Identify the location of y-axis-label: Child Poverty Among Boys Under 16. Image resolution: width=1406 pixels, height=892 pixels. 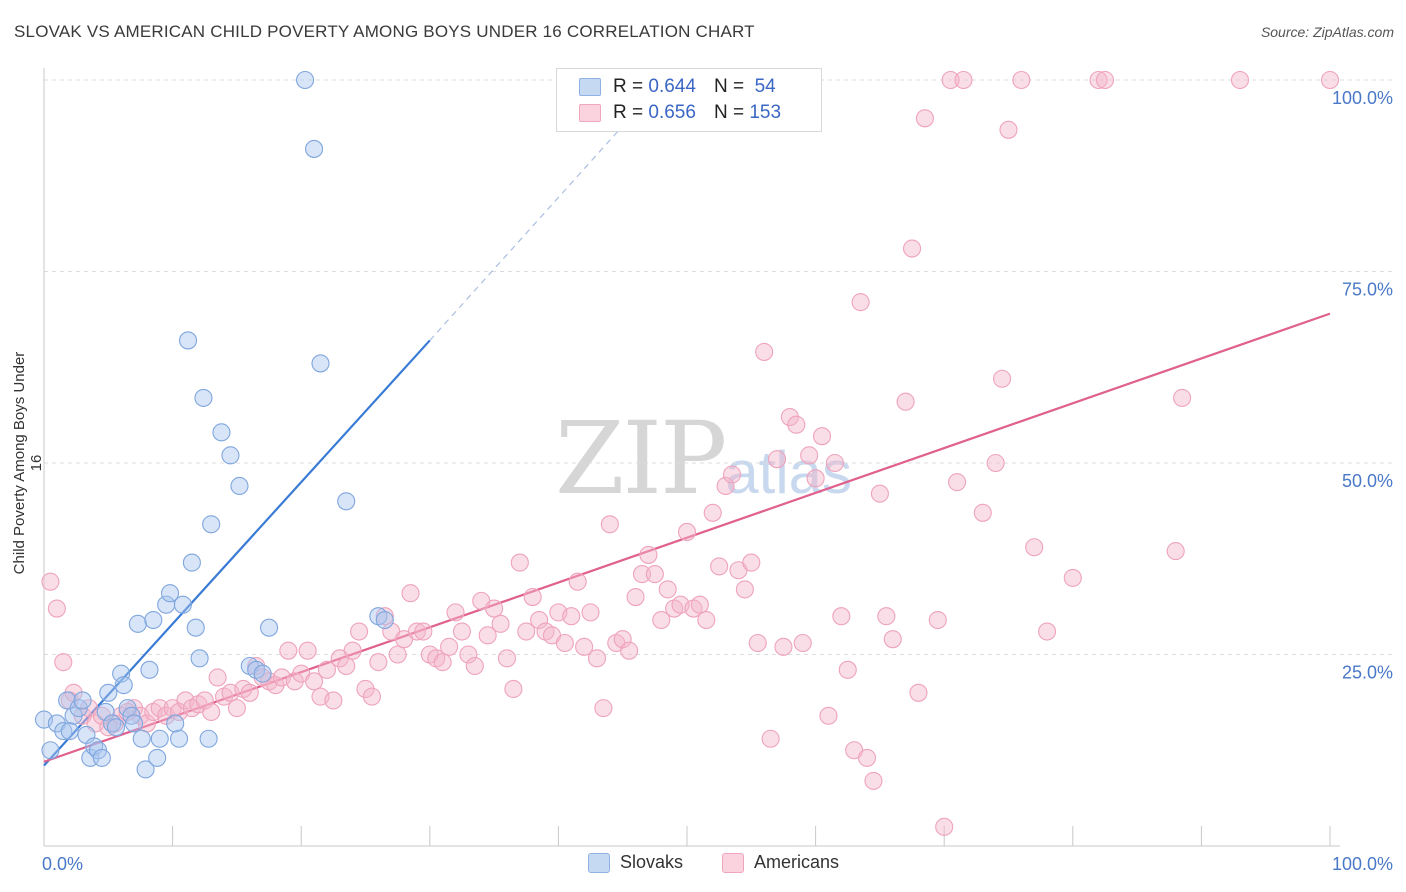
(28, 463).